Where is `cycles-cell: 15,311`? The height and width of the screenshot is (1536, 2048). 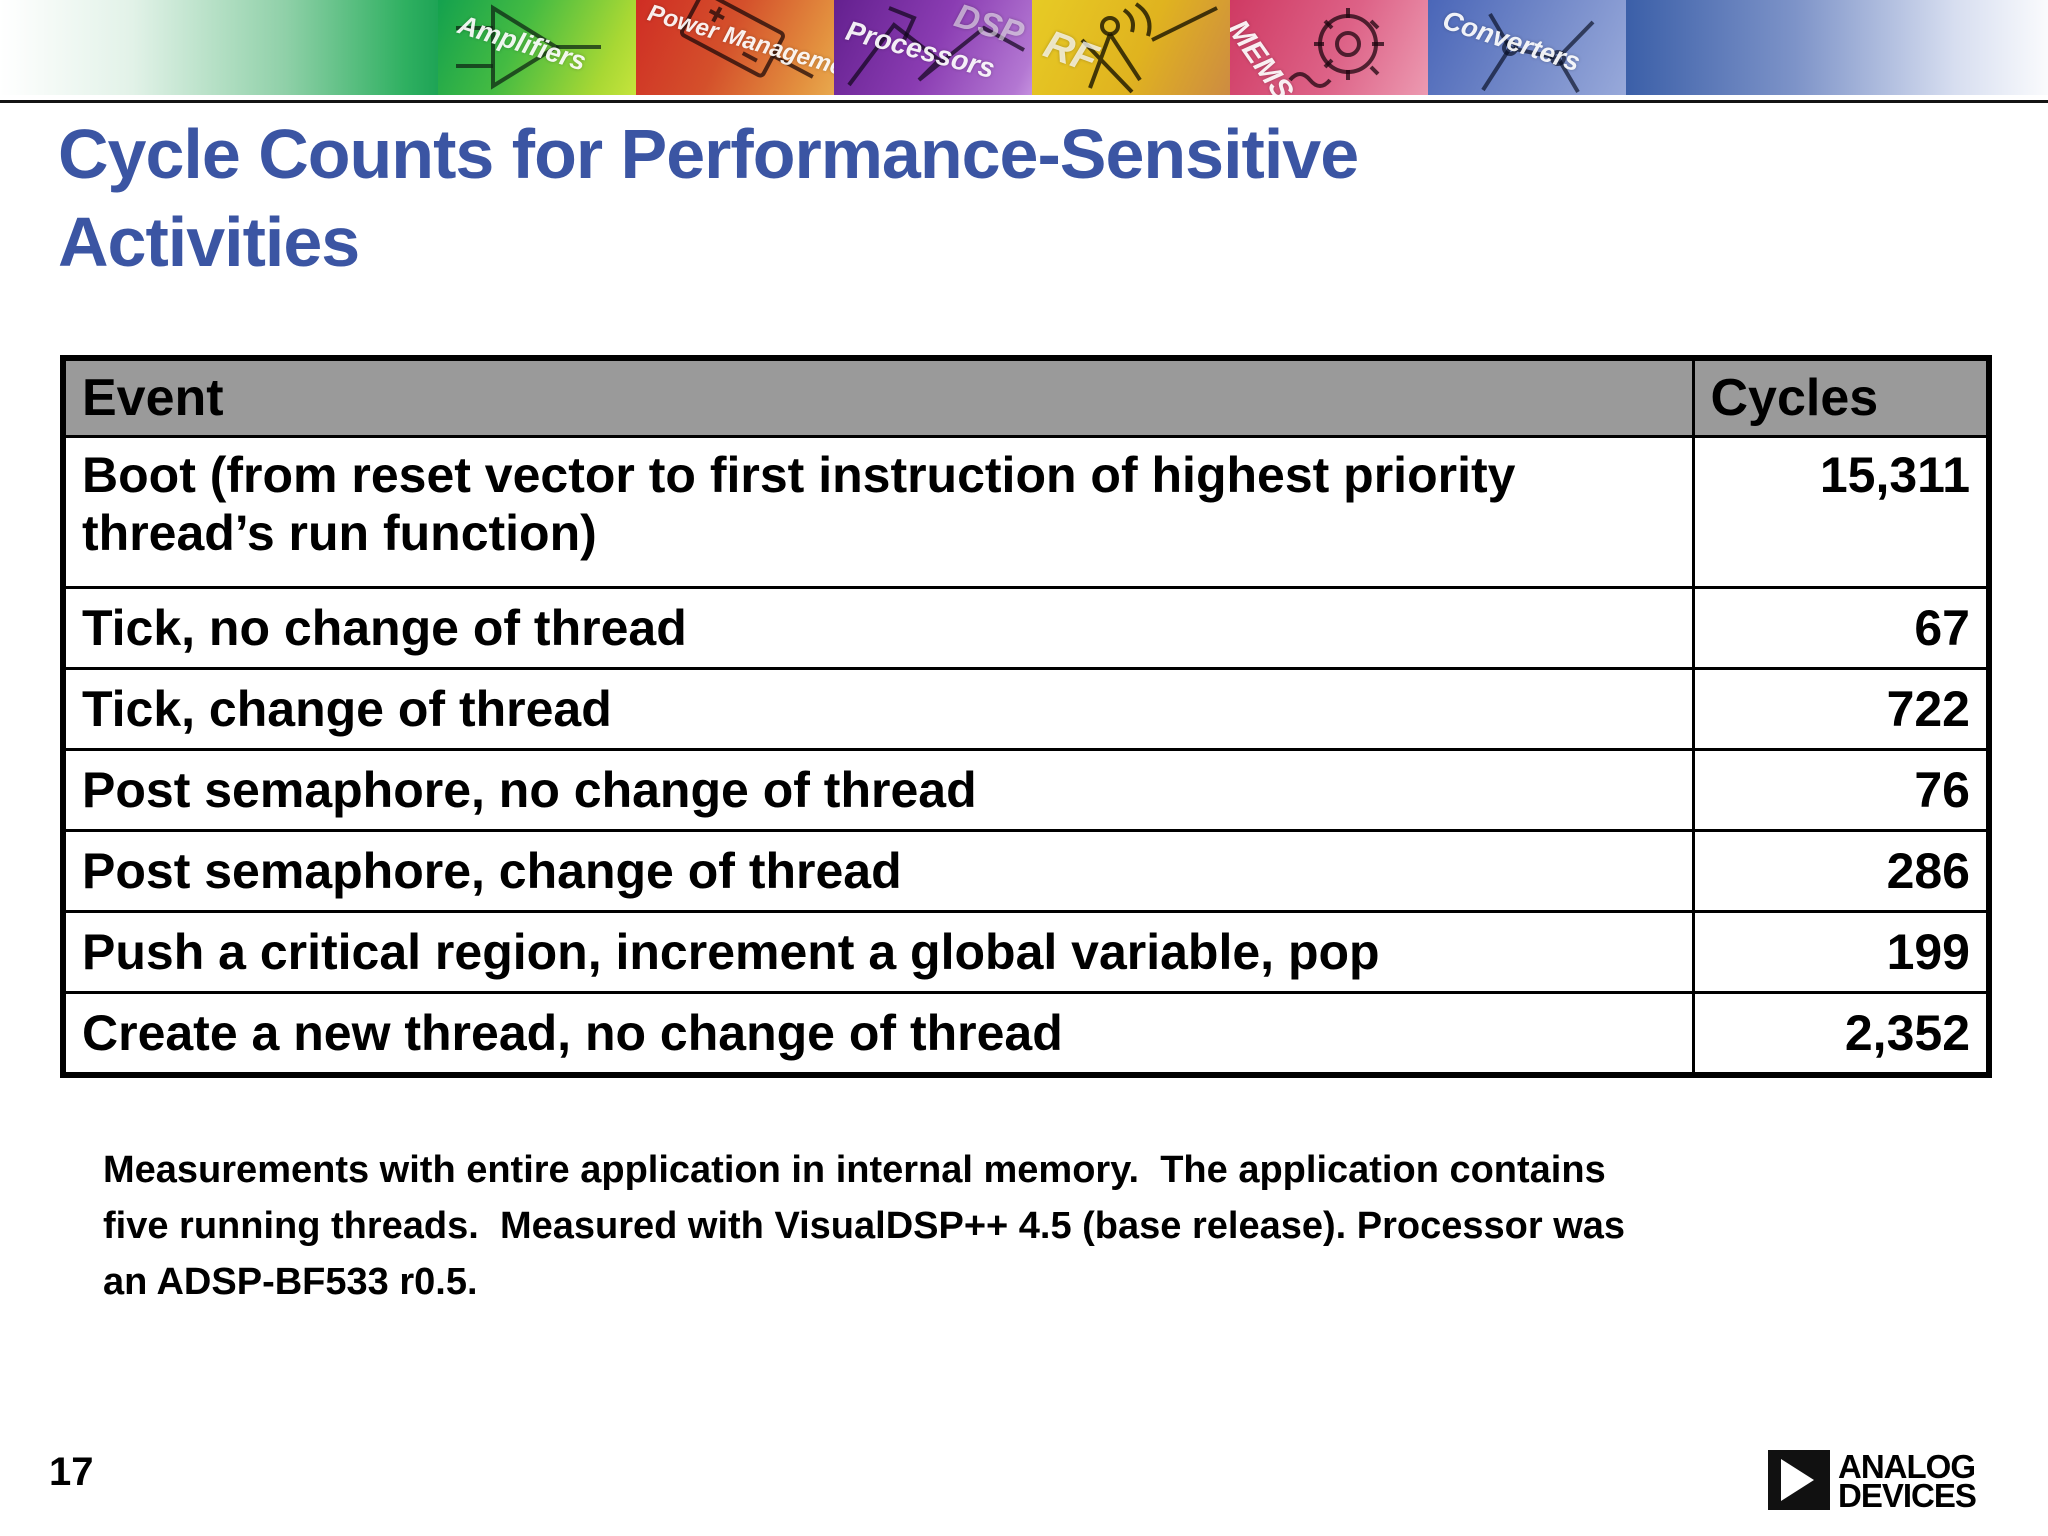
cycles-cell: 15,311 is located at coordinates (1841, 512).